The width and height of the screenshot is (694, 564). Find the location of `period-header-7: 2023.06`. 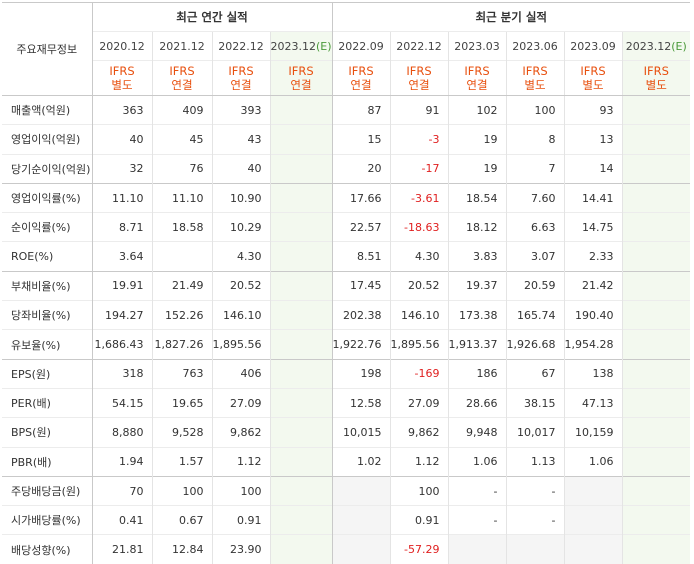

period-header-7: 2023.06 is located at coordinates (534, 46).